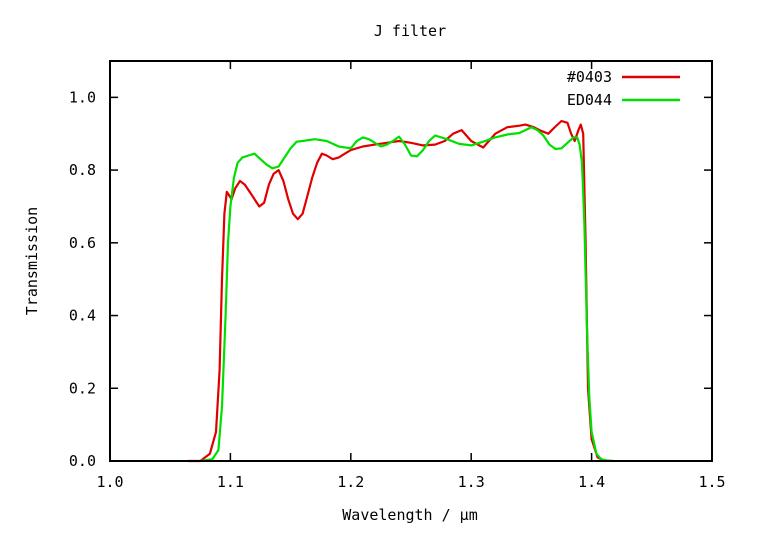  What do you see at coordinates (230, 482) in the screenshot?
I see `x-tick-label: 1.1` at bounding box center [230, 482].